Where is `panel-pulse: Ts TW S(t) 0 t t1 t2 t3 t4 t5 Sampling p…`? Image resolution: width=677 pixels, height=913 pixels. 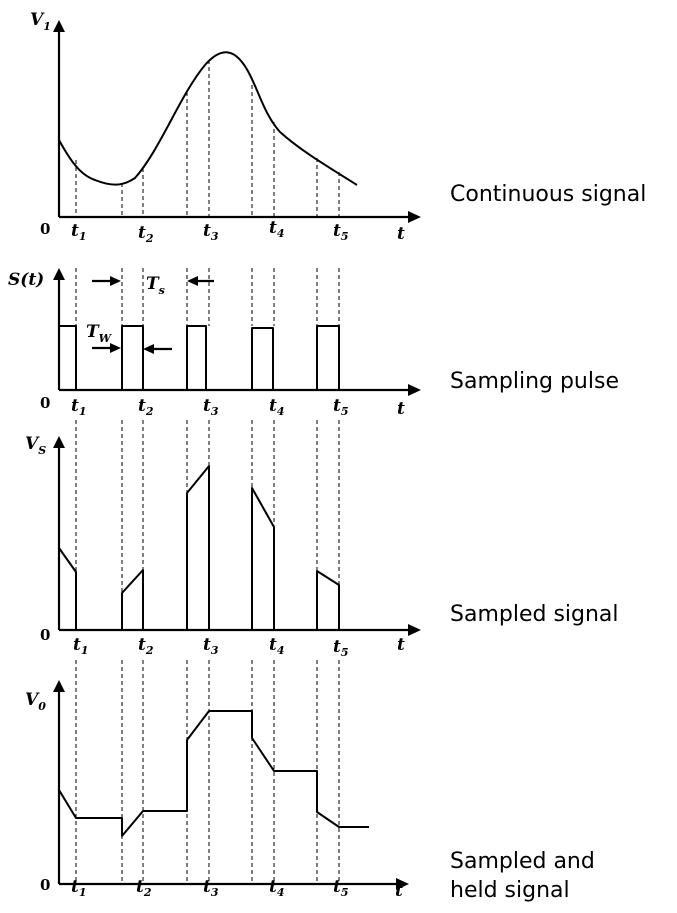
panel-pulse: Ts TW S(t) 0 t t1 t2 t3 t4 t5 Sampling p… is located at coordinates (313, 343).